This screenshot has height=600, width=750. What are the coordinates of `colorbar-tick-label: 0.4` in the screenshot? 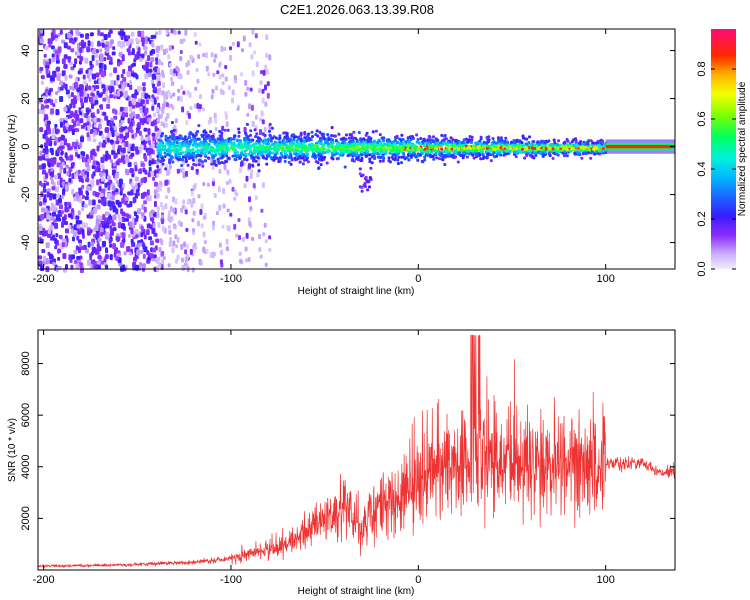 It's located at (702, 168).